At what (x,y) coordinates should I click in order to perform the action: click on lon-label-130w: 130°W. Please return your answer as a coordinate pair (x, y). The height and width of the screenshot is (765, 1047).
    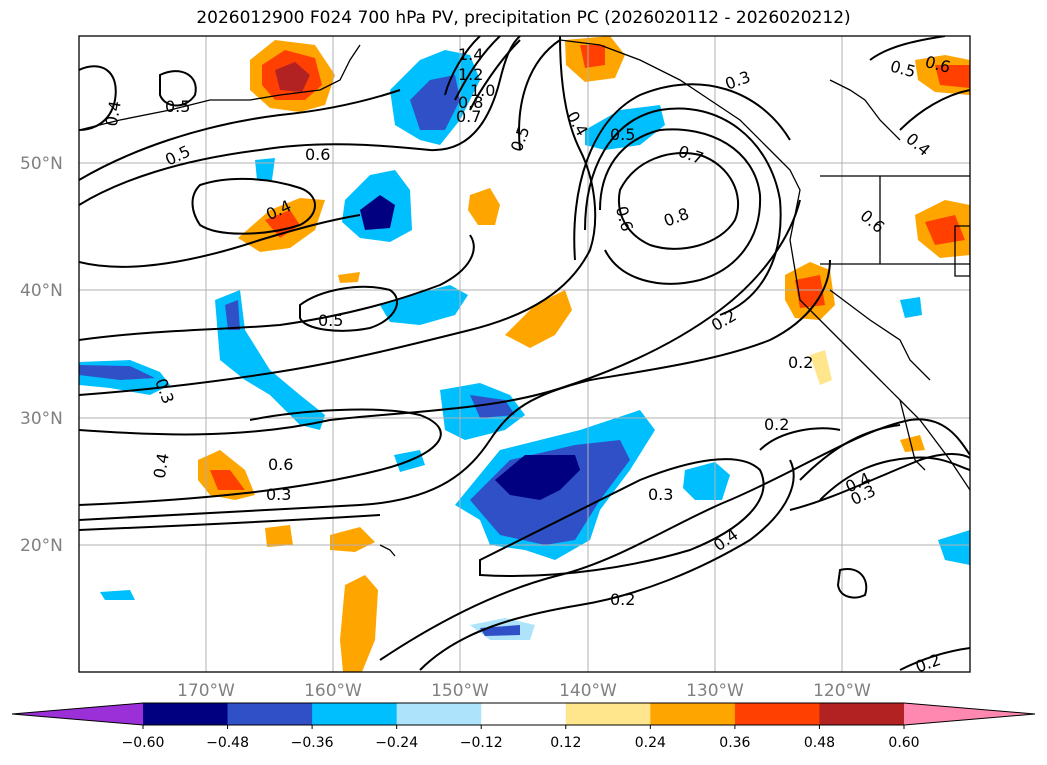
    Looking at the image, I should click on (715, 691).